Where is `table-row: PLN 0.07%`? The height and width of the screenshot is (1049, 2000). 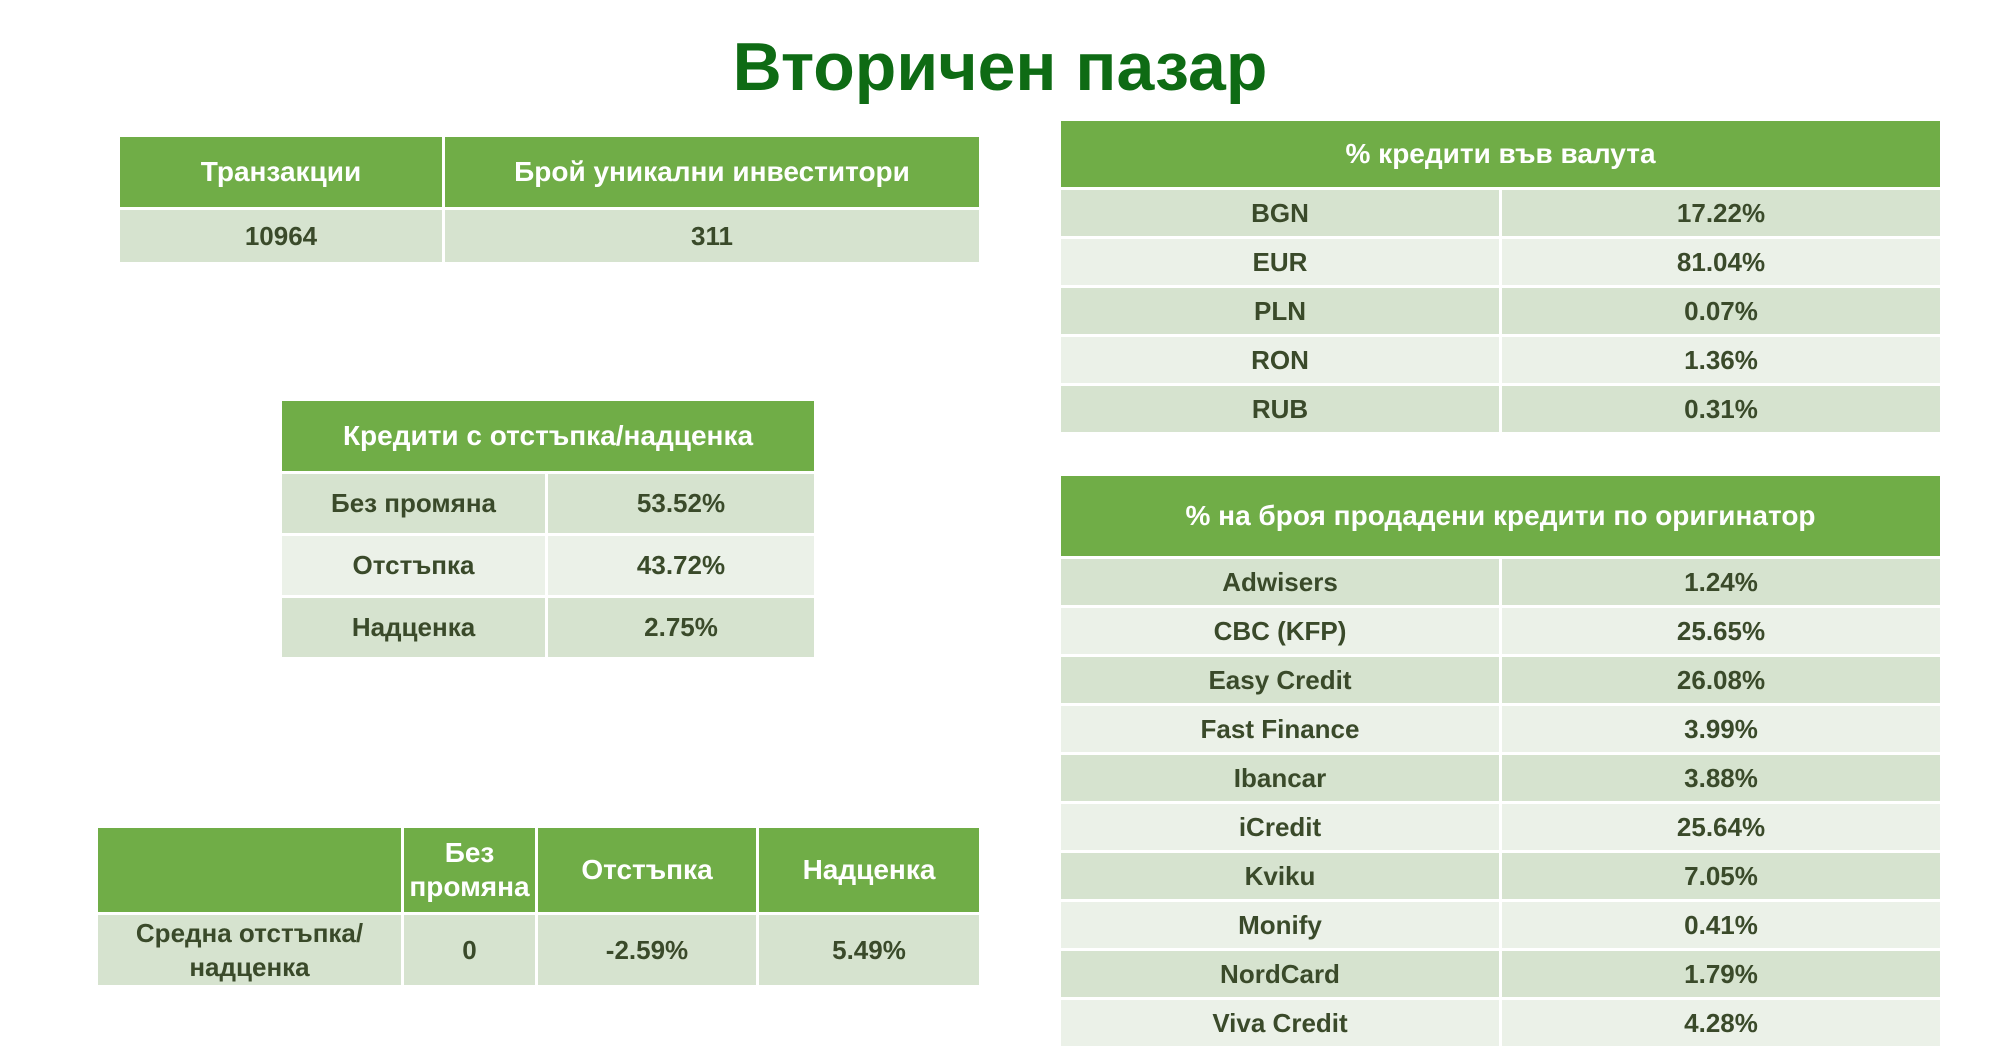 table-row: PLN 0.07% is located at coordinates (1501, 311).